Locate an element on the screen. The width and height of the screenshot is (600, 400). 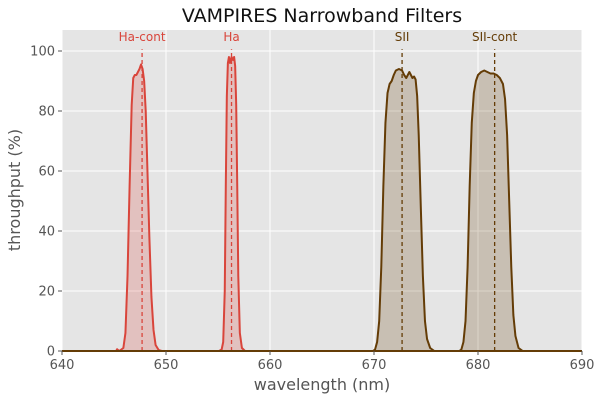
y-tick-label: 80 is located at coordinates (46, 112).